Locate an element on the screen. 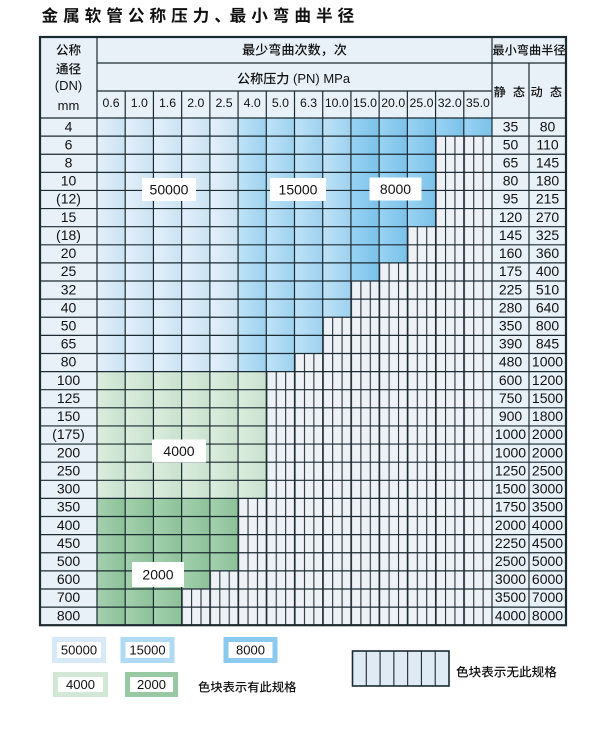 This screenshot has height=748, width=600. svg-text: 100 is located at coordinates (69, 380).